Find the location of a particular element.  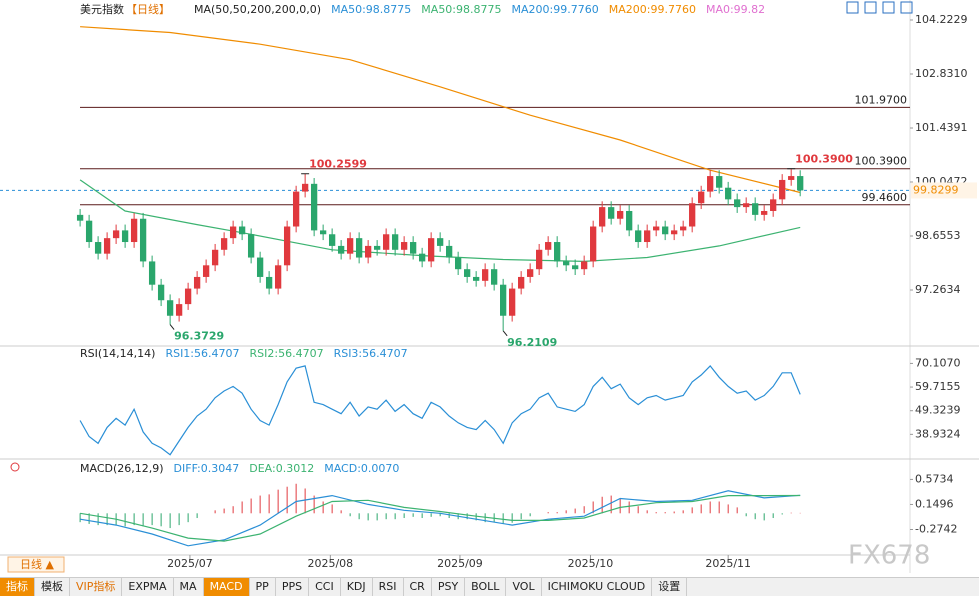

y-tick-label: 38.9324 is located at coordinates (938, 433).